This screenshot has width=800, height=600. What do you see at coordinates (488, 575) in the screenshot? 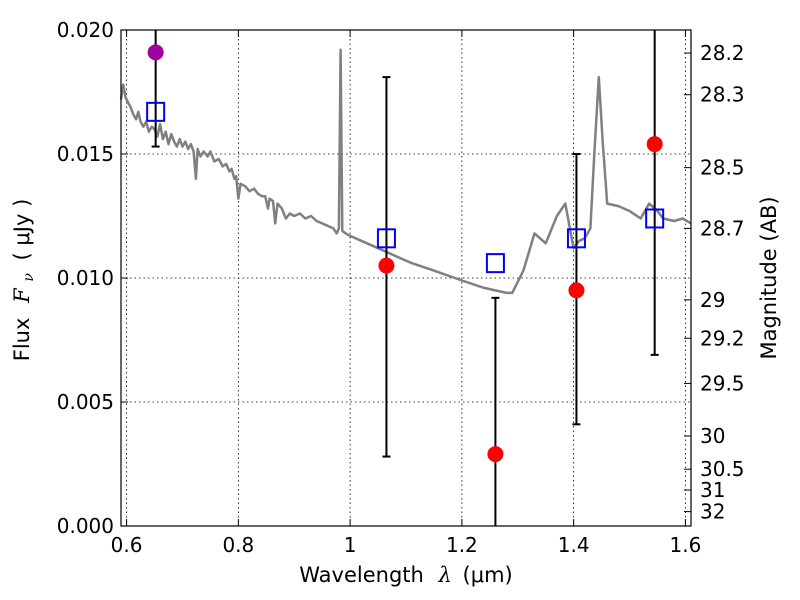
I see `x-axis-label-unit: (μm)` at bounding box center [488, 575].